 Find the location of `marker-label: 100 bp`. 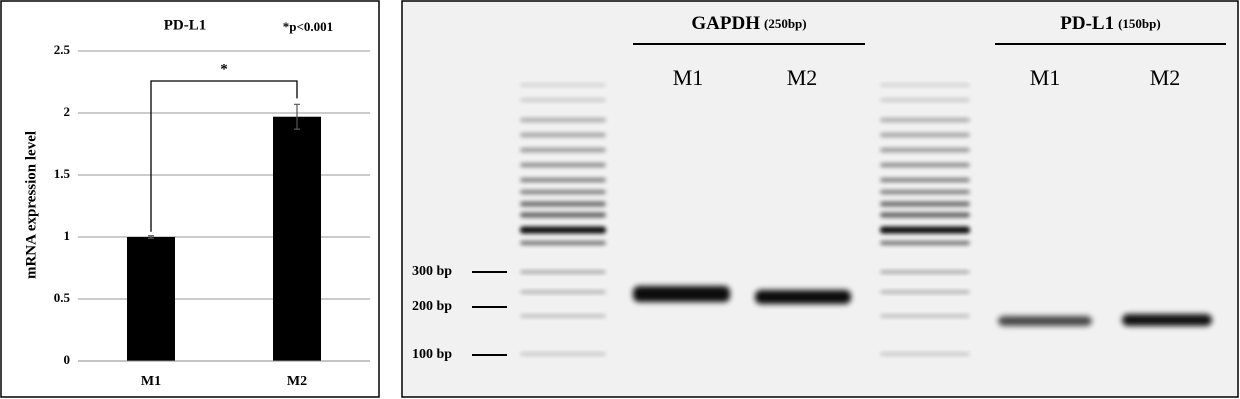

marker-label: 100 bp is located at coordinates (432, 354).